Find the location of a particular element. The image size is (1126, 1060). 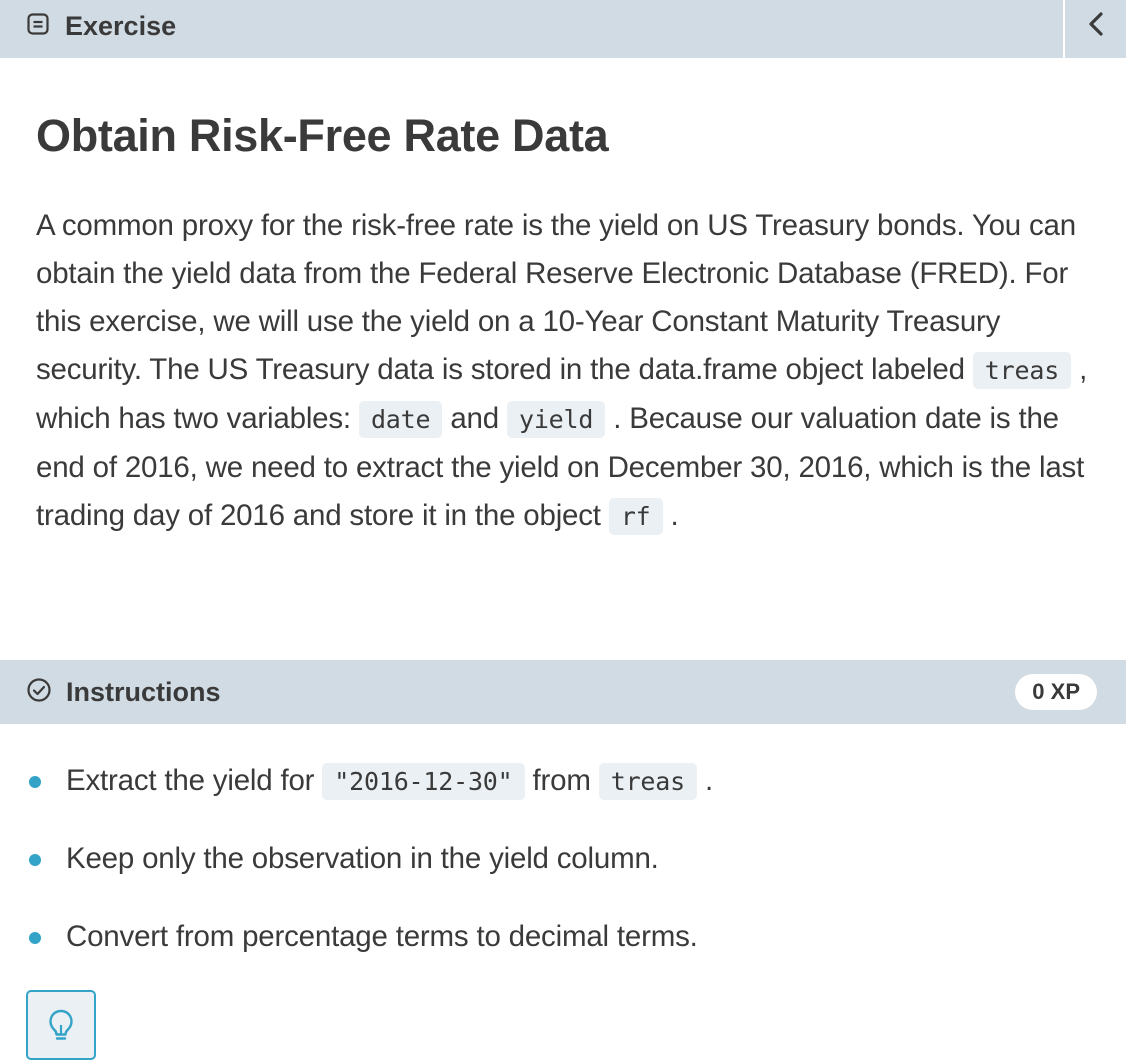

xp-badge: 0 XP is located at coordinates (1056, 692).